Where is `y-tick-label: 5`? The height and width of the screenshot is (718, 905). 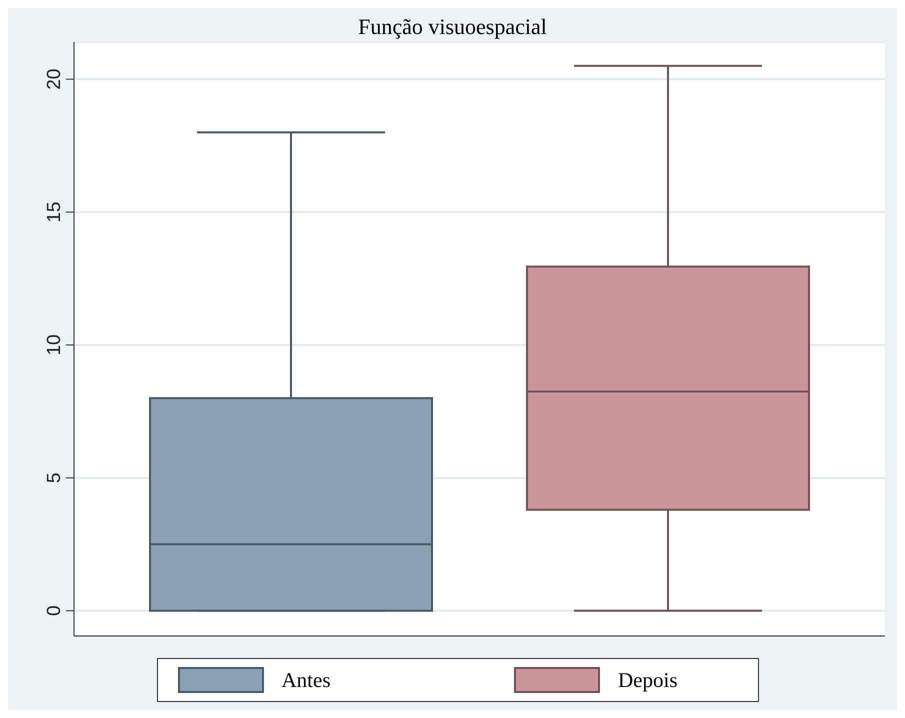
y-tick-label: 5 is located at coordinates (54, 478).